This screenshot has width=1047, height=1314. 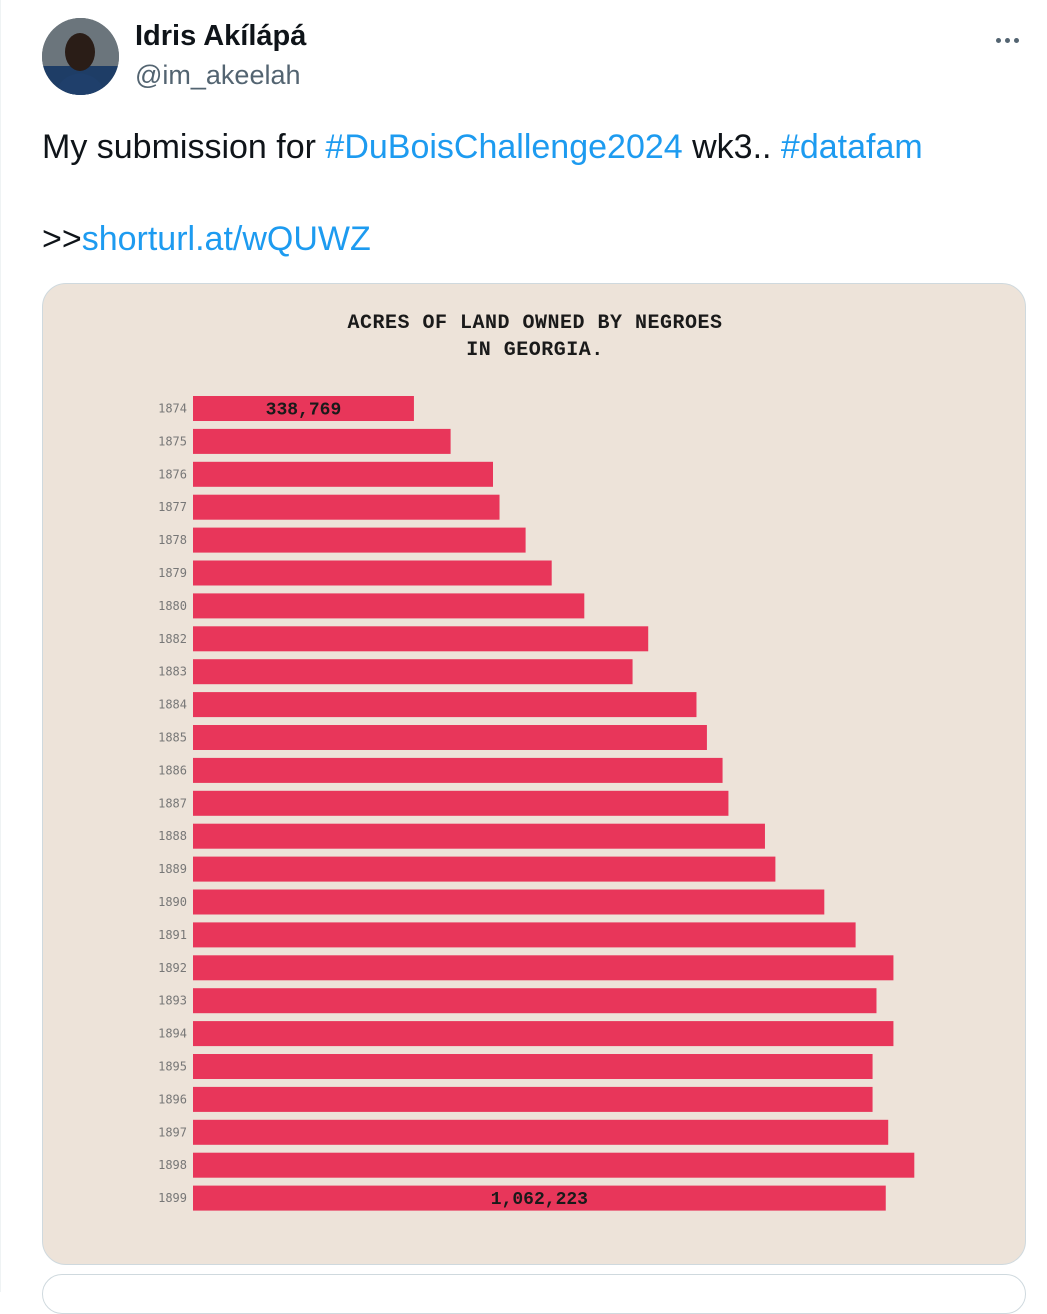 I want to click on bar-value-label: 1,062,223, so click(x=539, y=1200).